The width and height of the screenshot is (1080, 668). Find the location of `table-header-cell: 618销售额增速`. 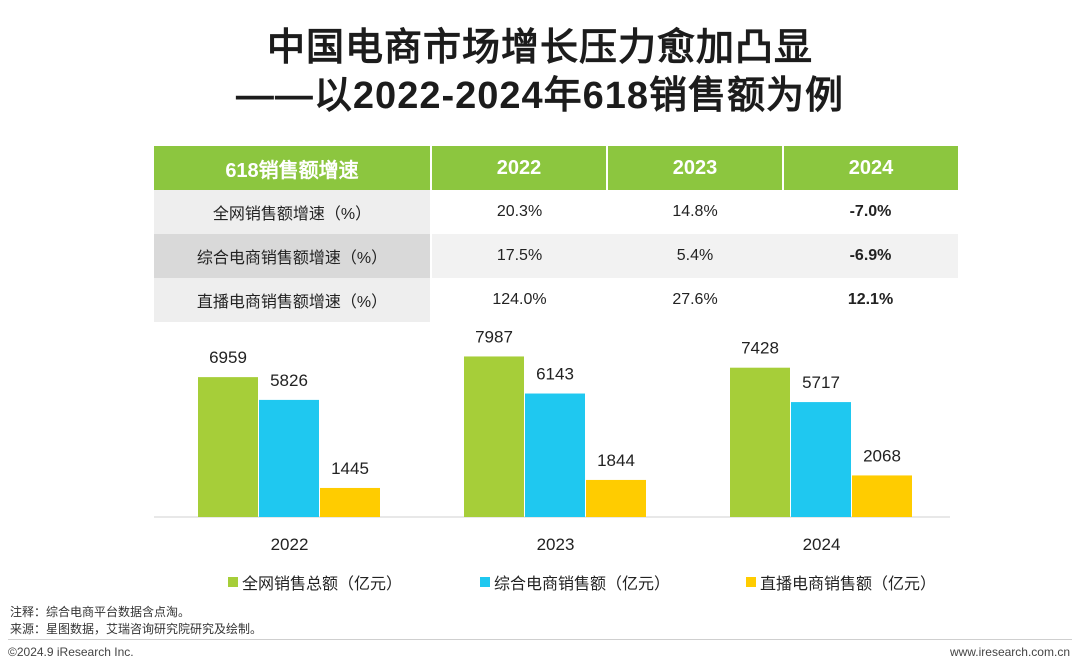

table-header-cell: 618销售额增速 is located at coordinates (293, 168).